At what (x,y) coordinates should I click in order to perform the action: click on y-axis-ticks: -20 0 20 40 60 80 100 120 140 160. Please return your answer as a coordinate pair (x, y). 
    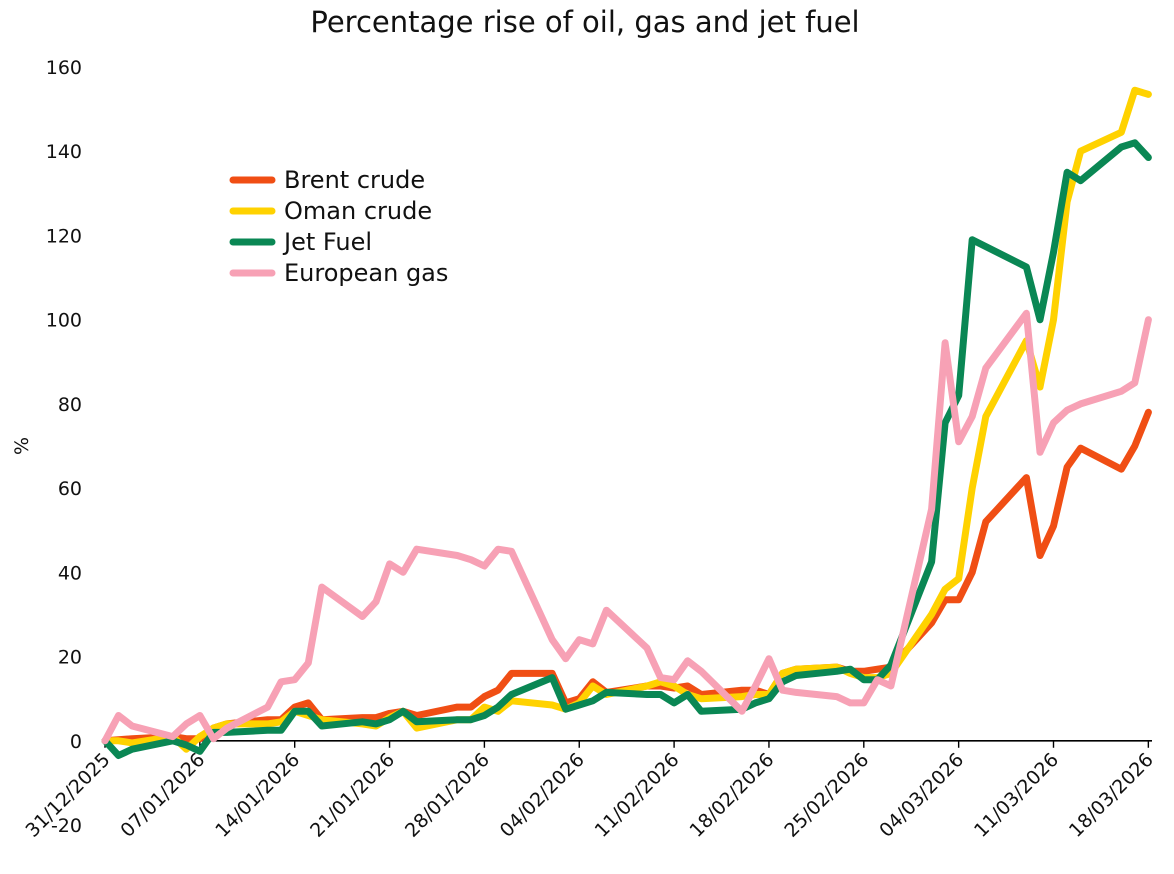
    Looking at the image, I should click on (64, 447).